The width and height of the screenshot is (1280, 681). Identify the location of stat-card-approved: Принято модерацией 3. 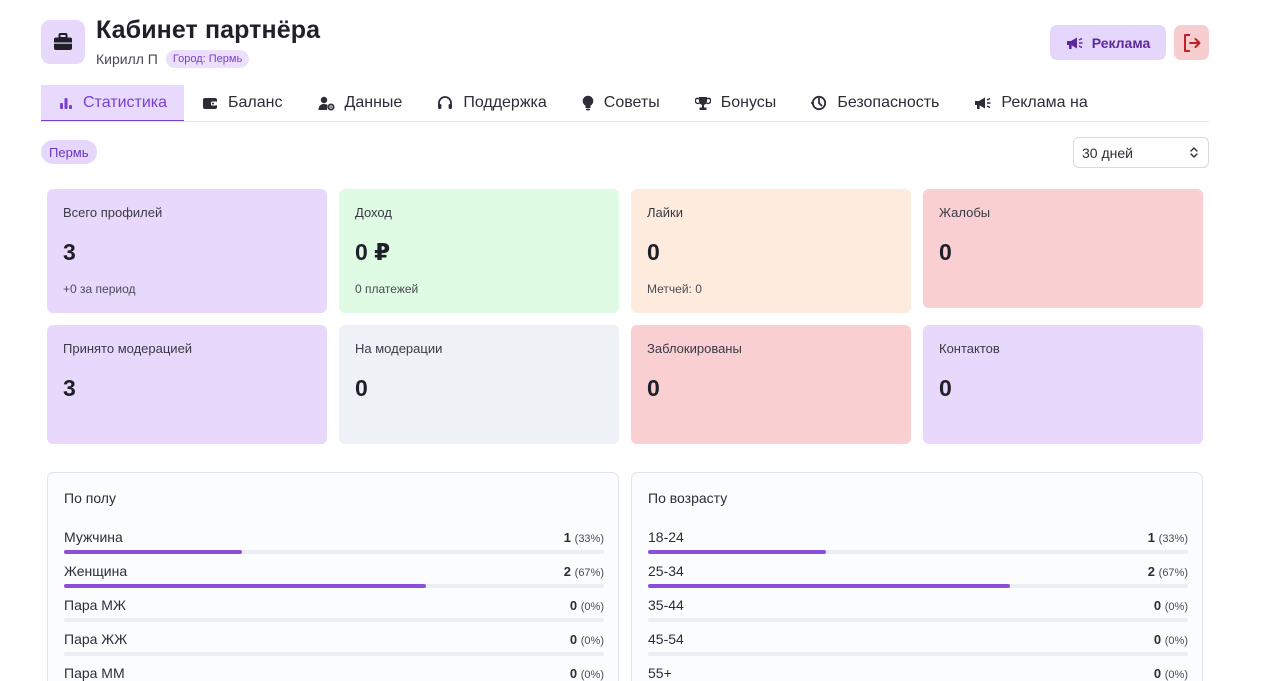
(187, 384).